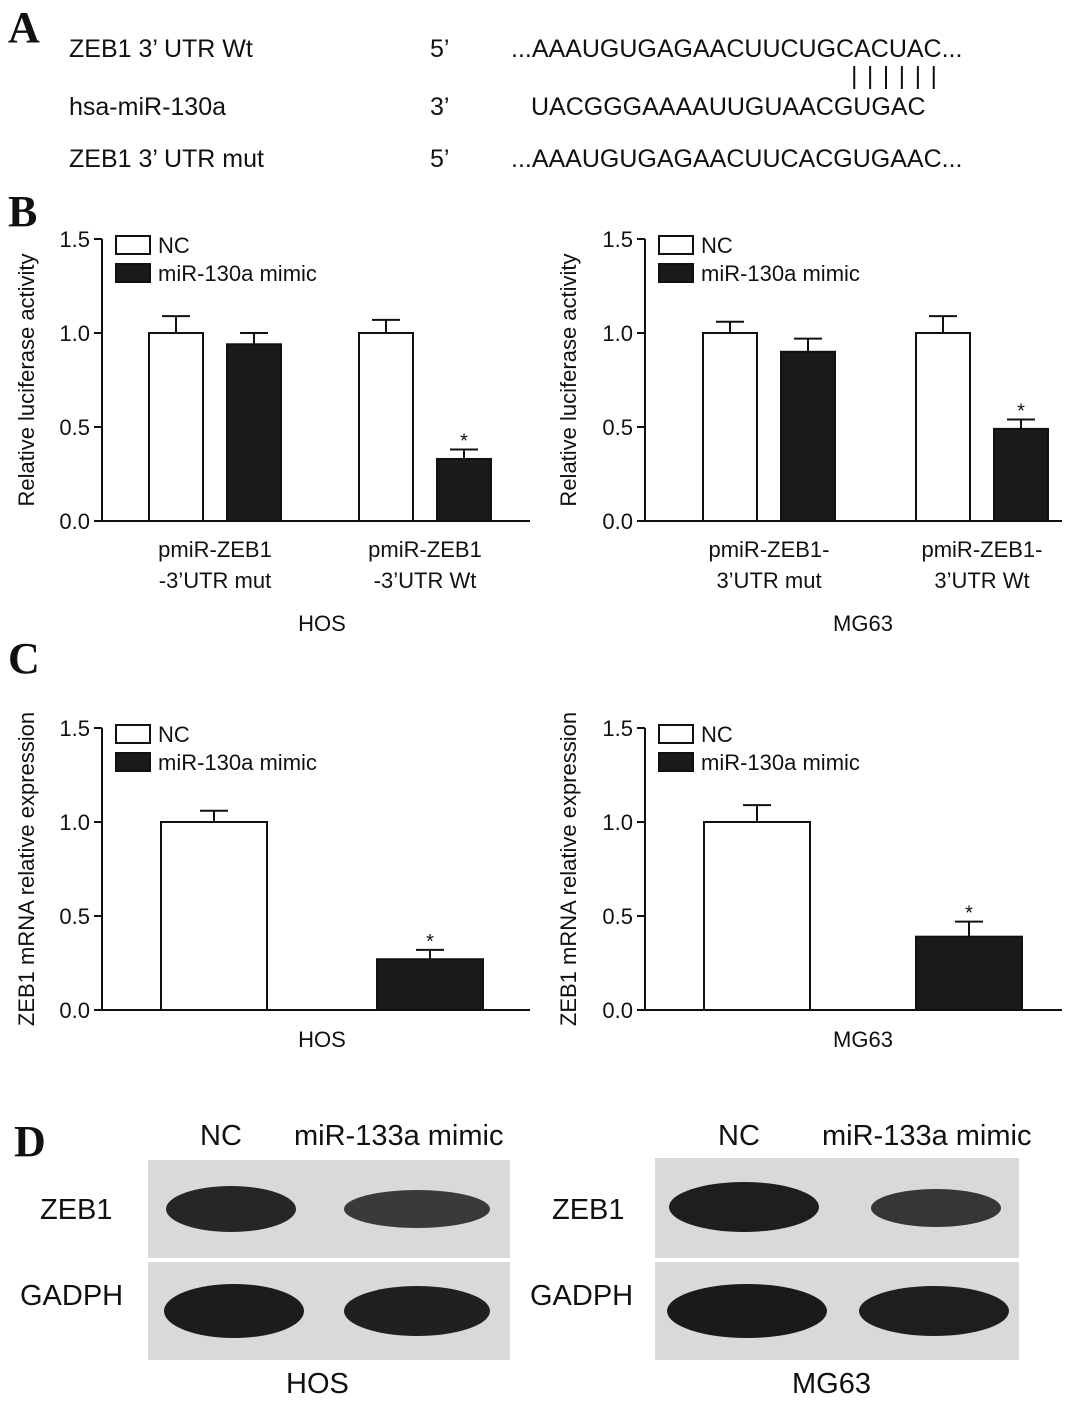  I want to click on base-pairing-lines: ||||||, so click(899, 76).